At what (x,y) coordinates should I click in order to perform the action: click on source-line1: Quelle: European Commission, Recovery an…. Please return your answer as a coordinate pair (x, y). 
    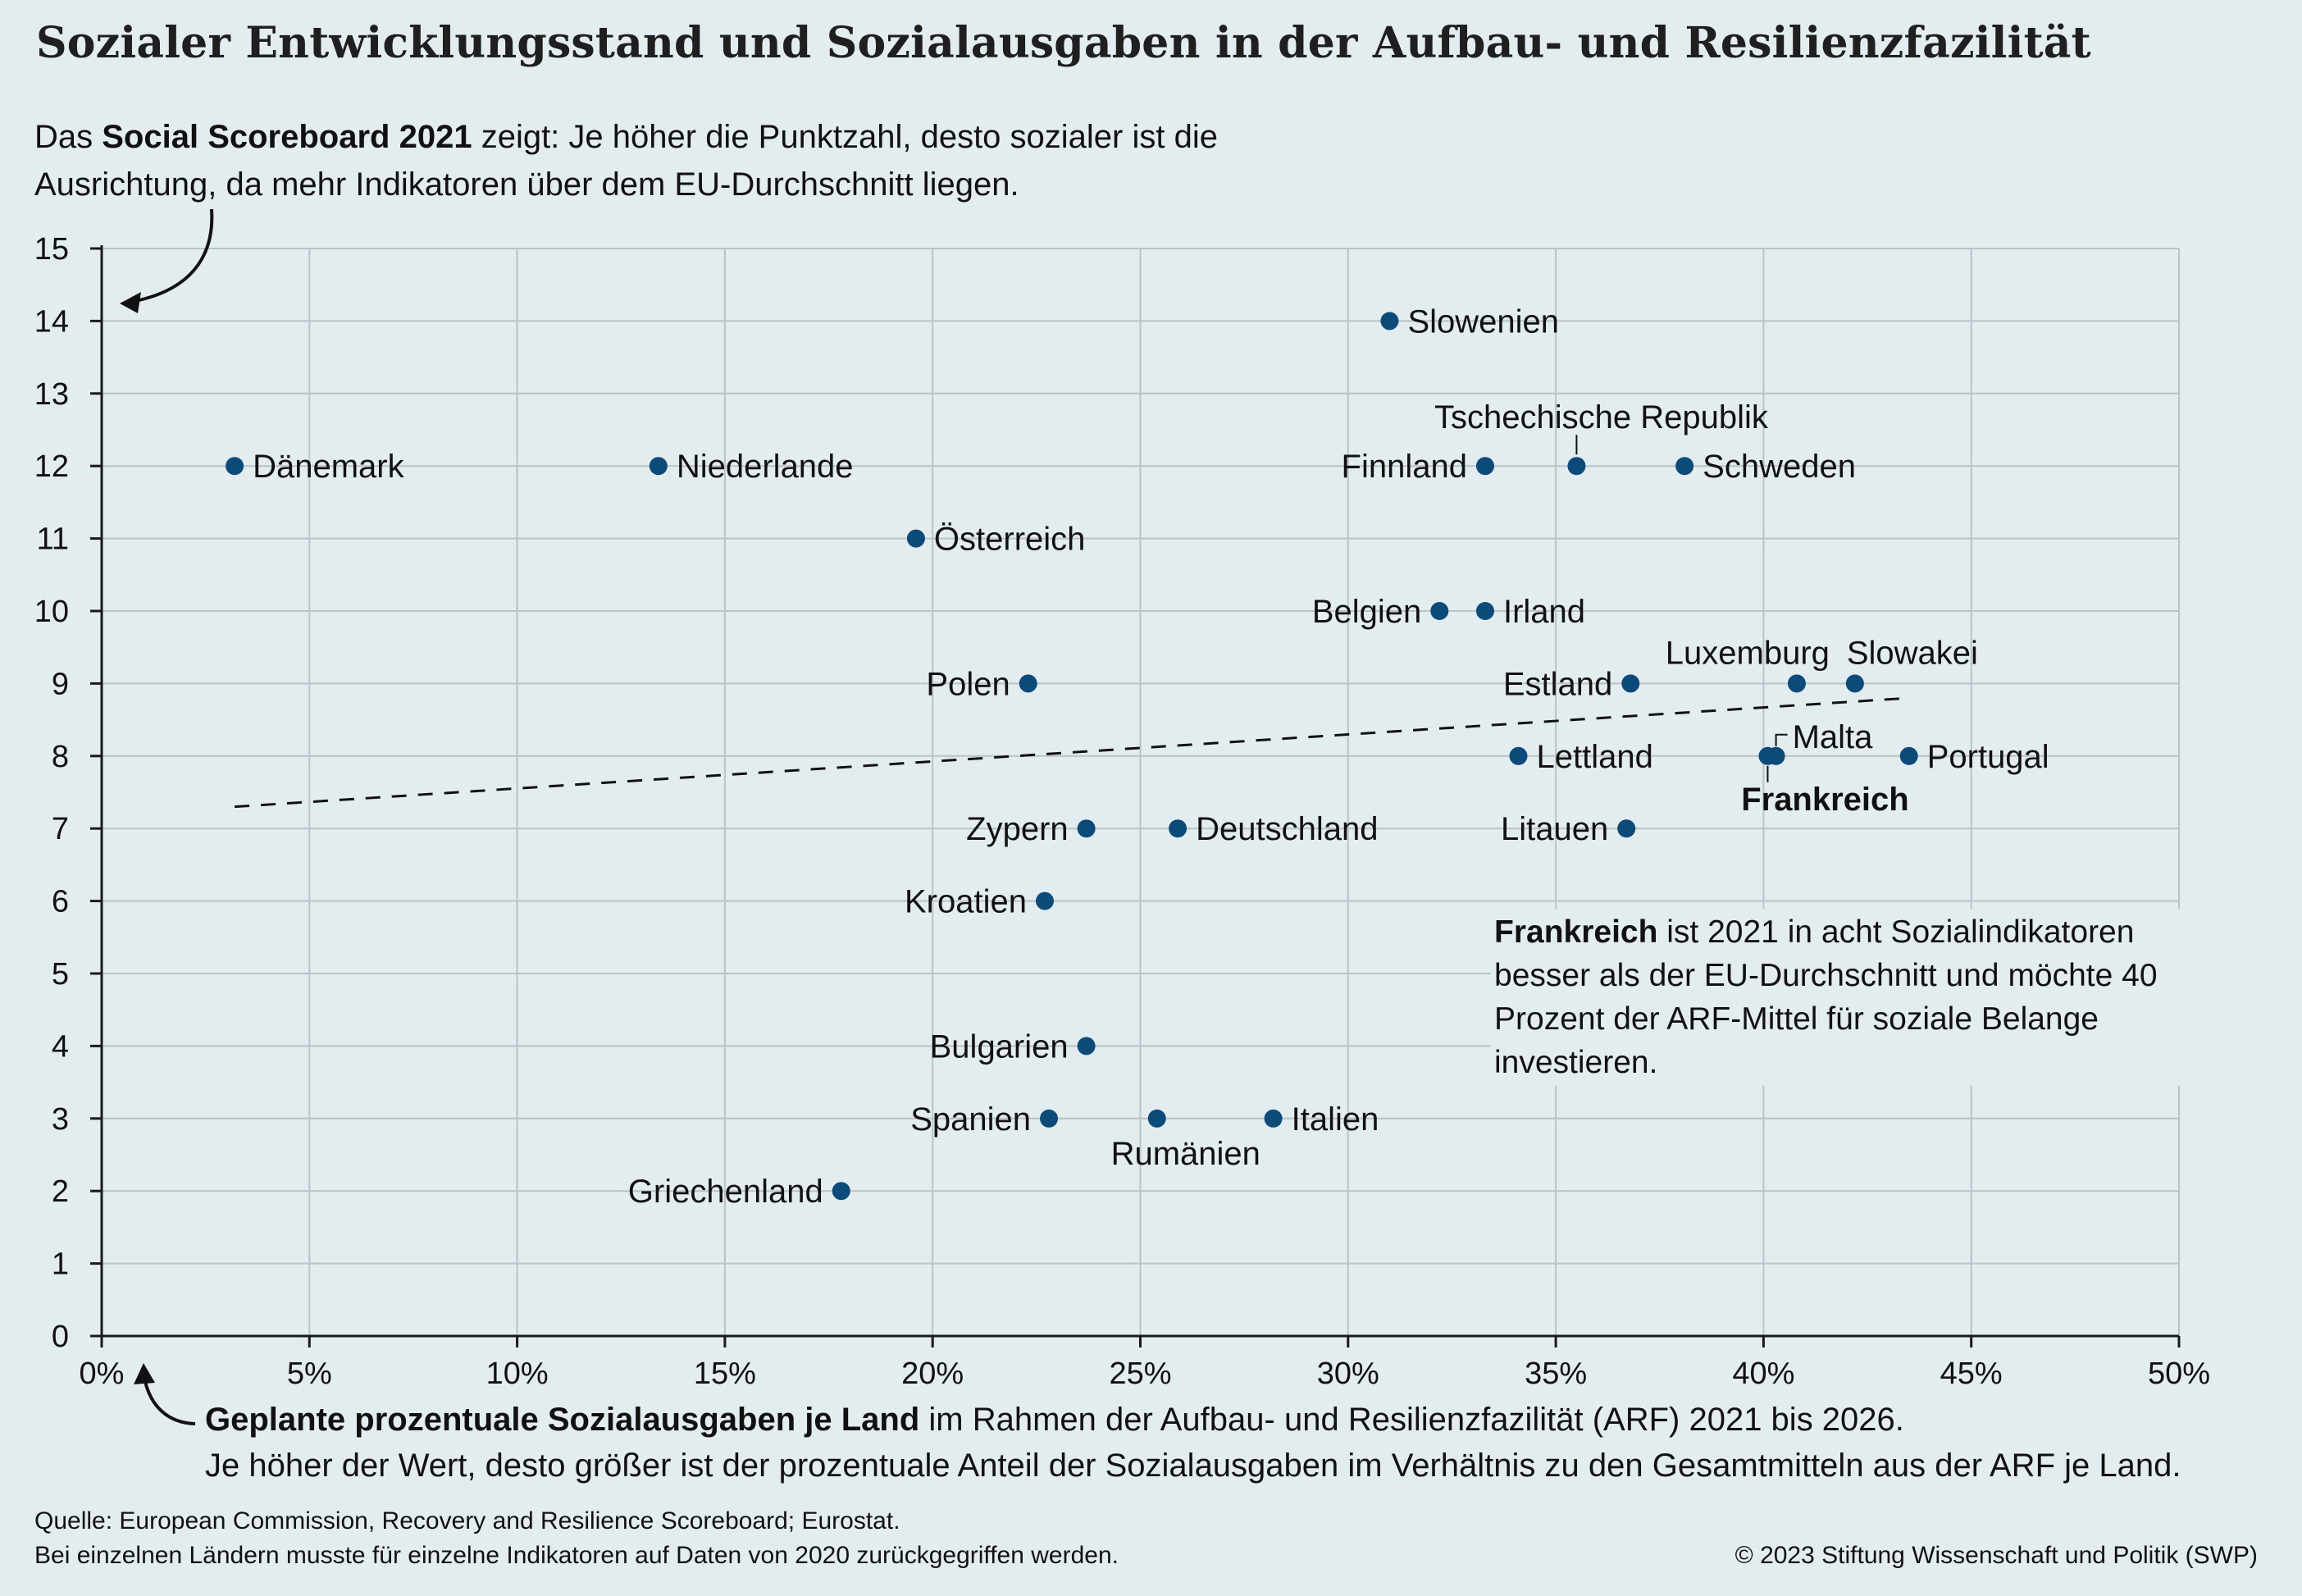
    Looking at the image, I should click on (467, 1520).